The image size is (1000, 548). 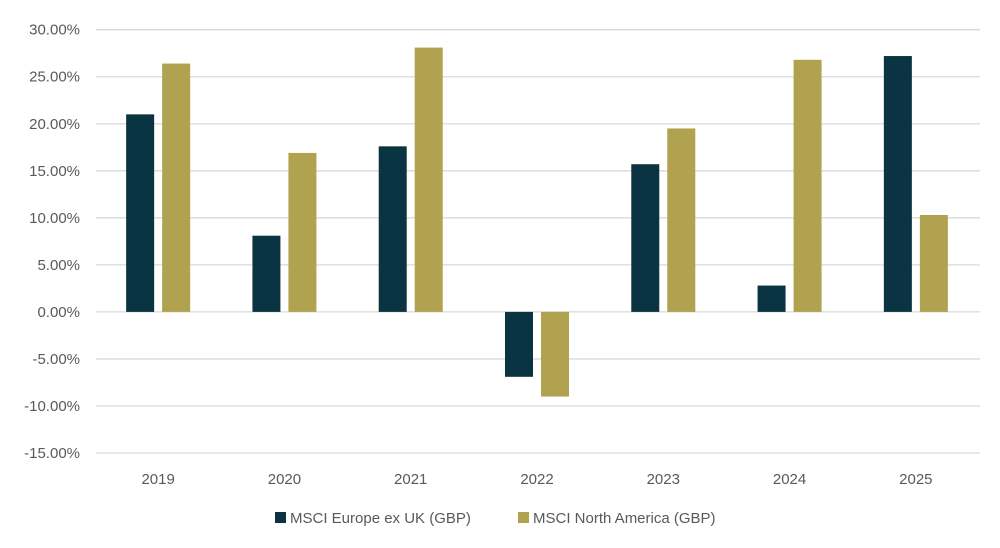 I want to click on legend-label: MSCI Europe ex UK (GBP), so click(x=380, y=518).